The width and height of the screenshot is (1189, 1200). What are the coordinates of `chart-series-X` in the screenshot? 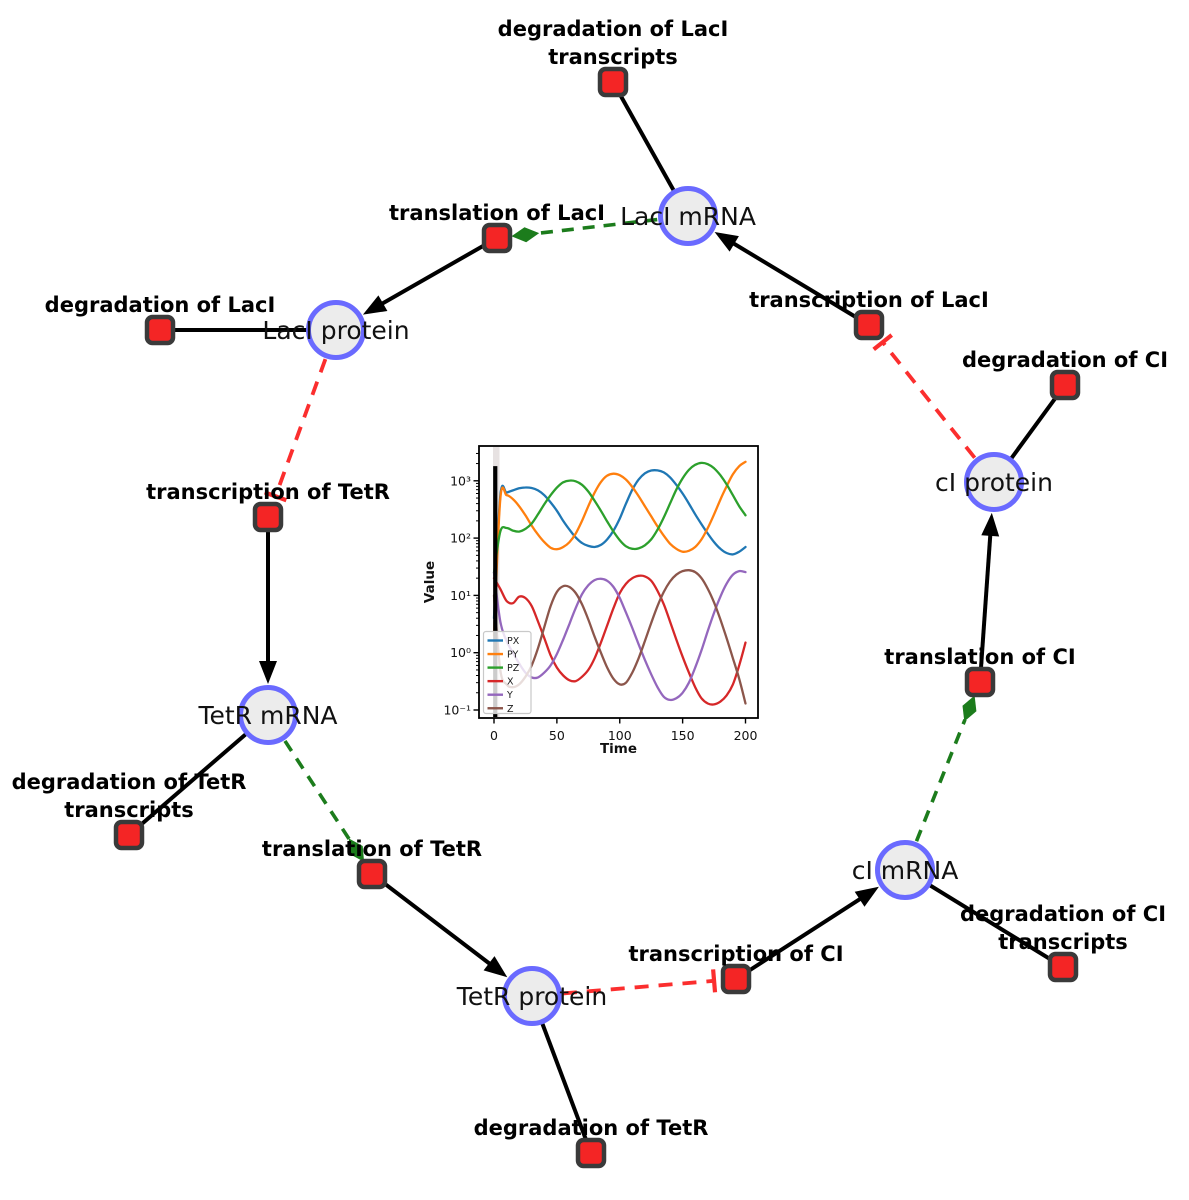 It's located at (619, 640).